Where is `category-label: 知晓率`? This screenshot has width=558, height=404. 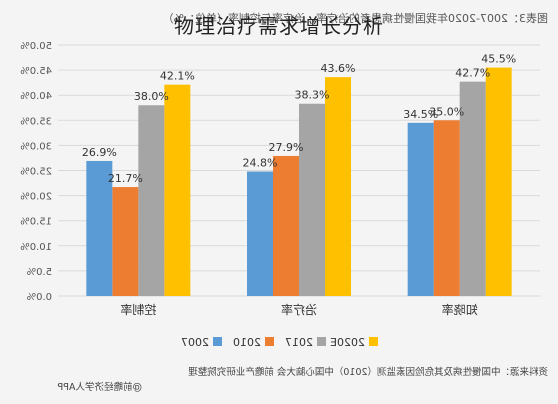 category-label: 知晓率 is located at coordinates (460, 309).